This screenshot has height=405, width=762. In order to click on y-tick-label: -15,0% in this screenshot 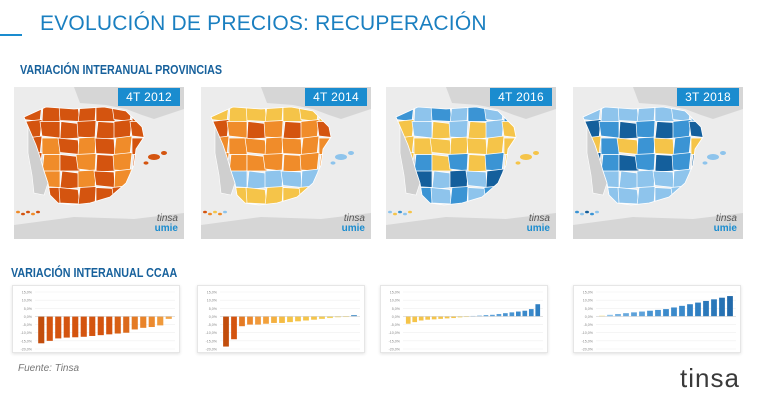, I will do `click(212, 341)`.